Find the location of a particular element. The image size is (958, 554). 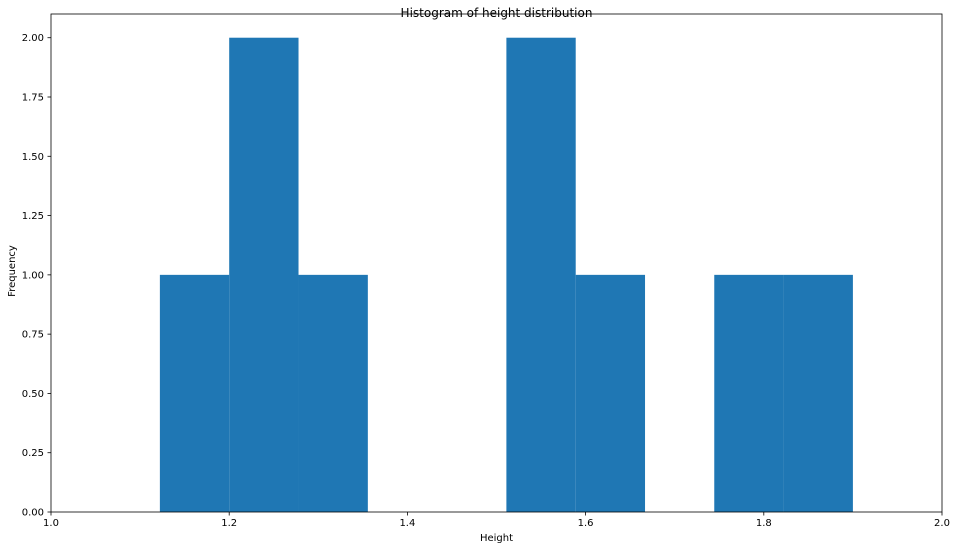

y-tick-label: 0.00 is located at coordinates (33, 513).